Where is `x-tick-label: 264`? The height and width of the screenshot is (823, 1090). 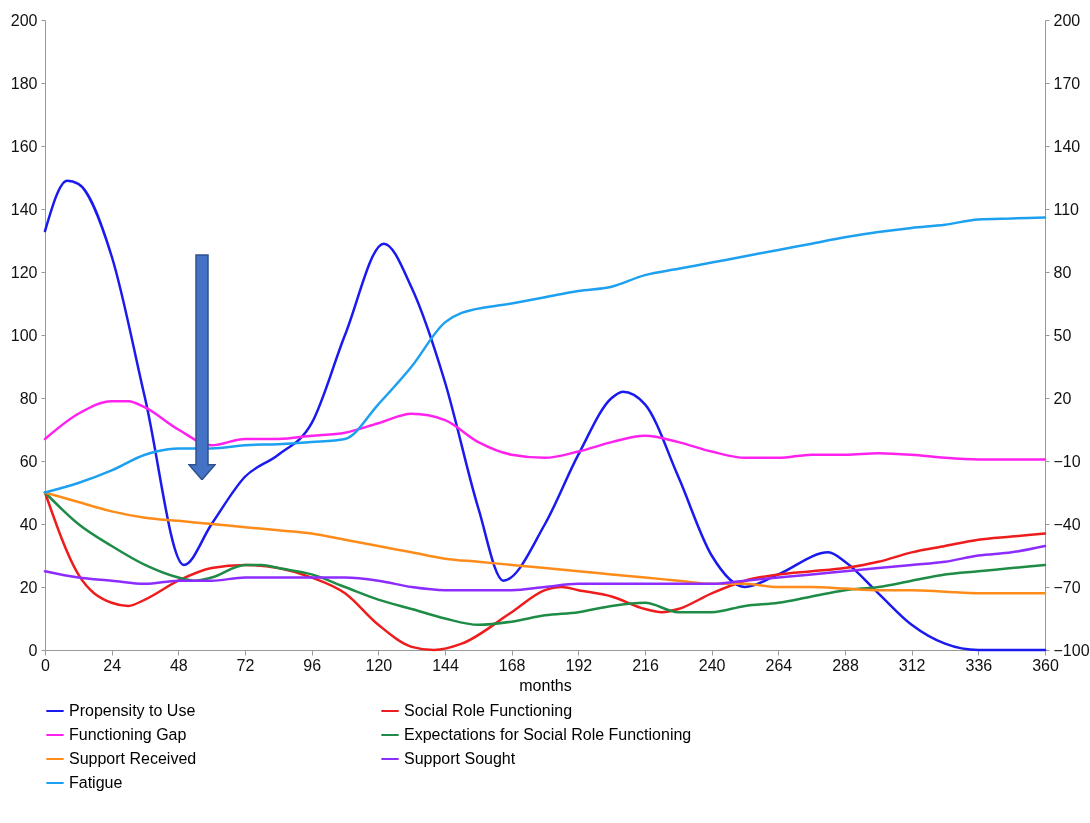 x-tick-label: 264 is located at coordinates (779, 665).